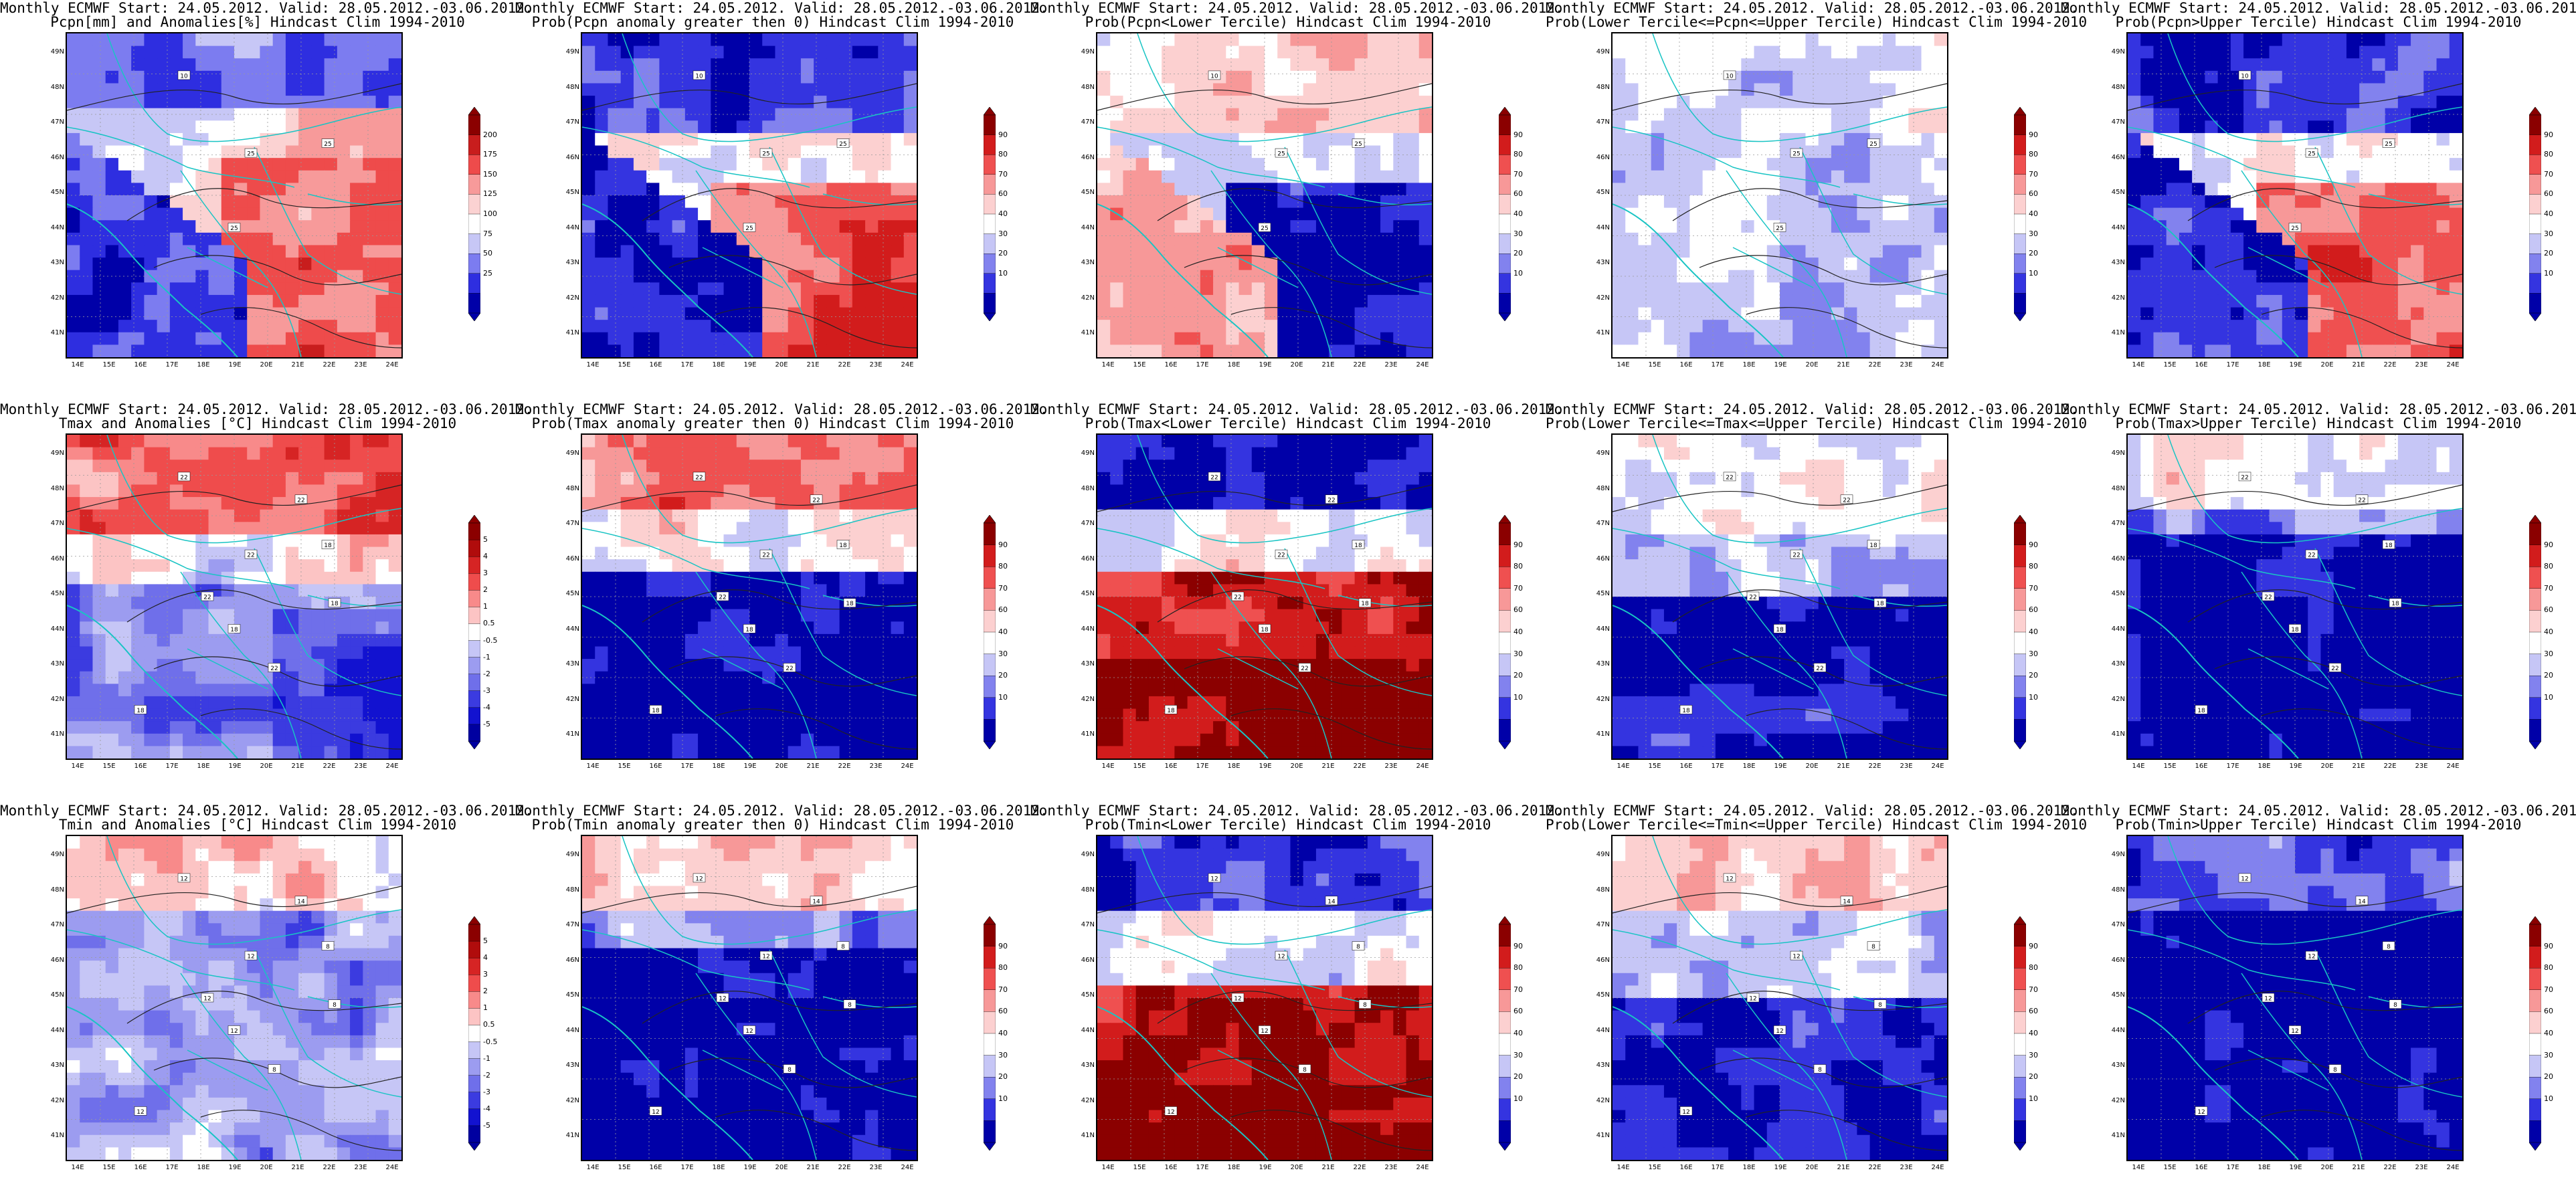  Describe the element at coordinates (2118, 298) in the screenshot. I see `latitude-tick-label: 42N` at that location.